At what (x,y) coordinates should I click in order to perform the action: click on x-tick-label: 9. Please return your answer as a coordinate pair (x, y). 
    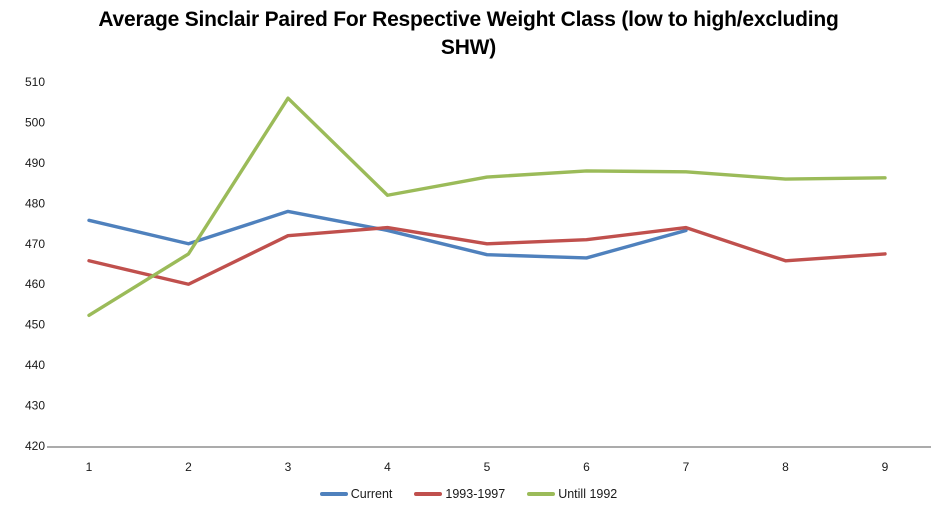
    Looking at the image, I should click on (885, 467).